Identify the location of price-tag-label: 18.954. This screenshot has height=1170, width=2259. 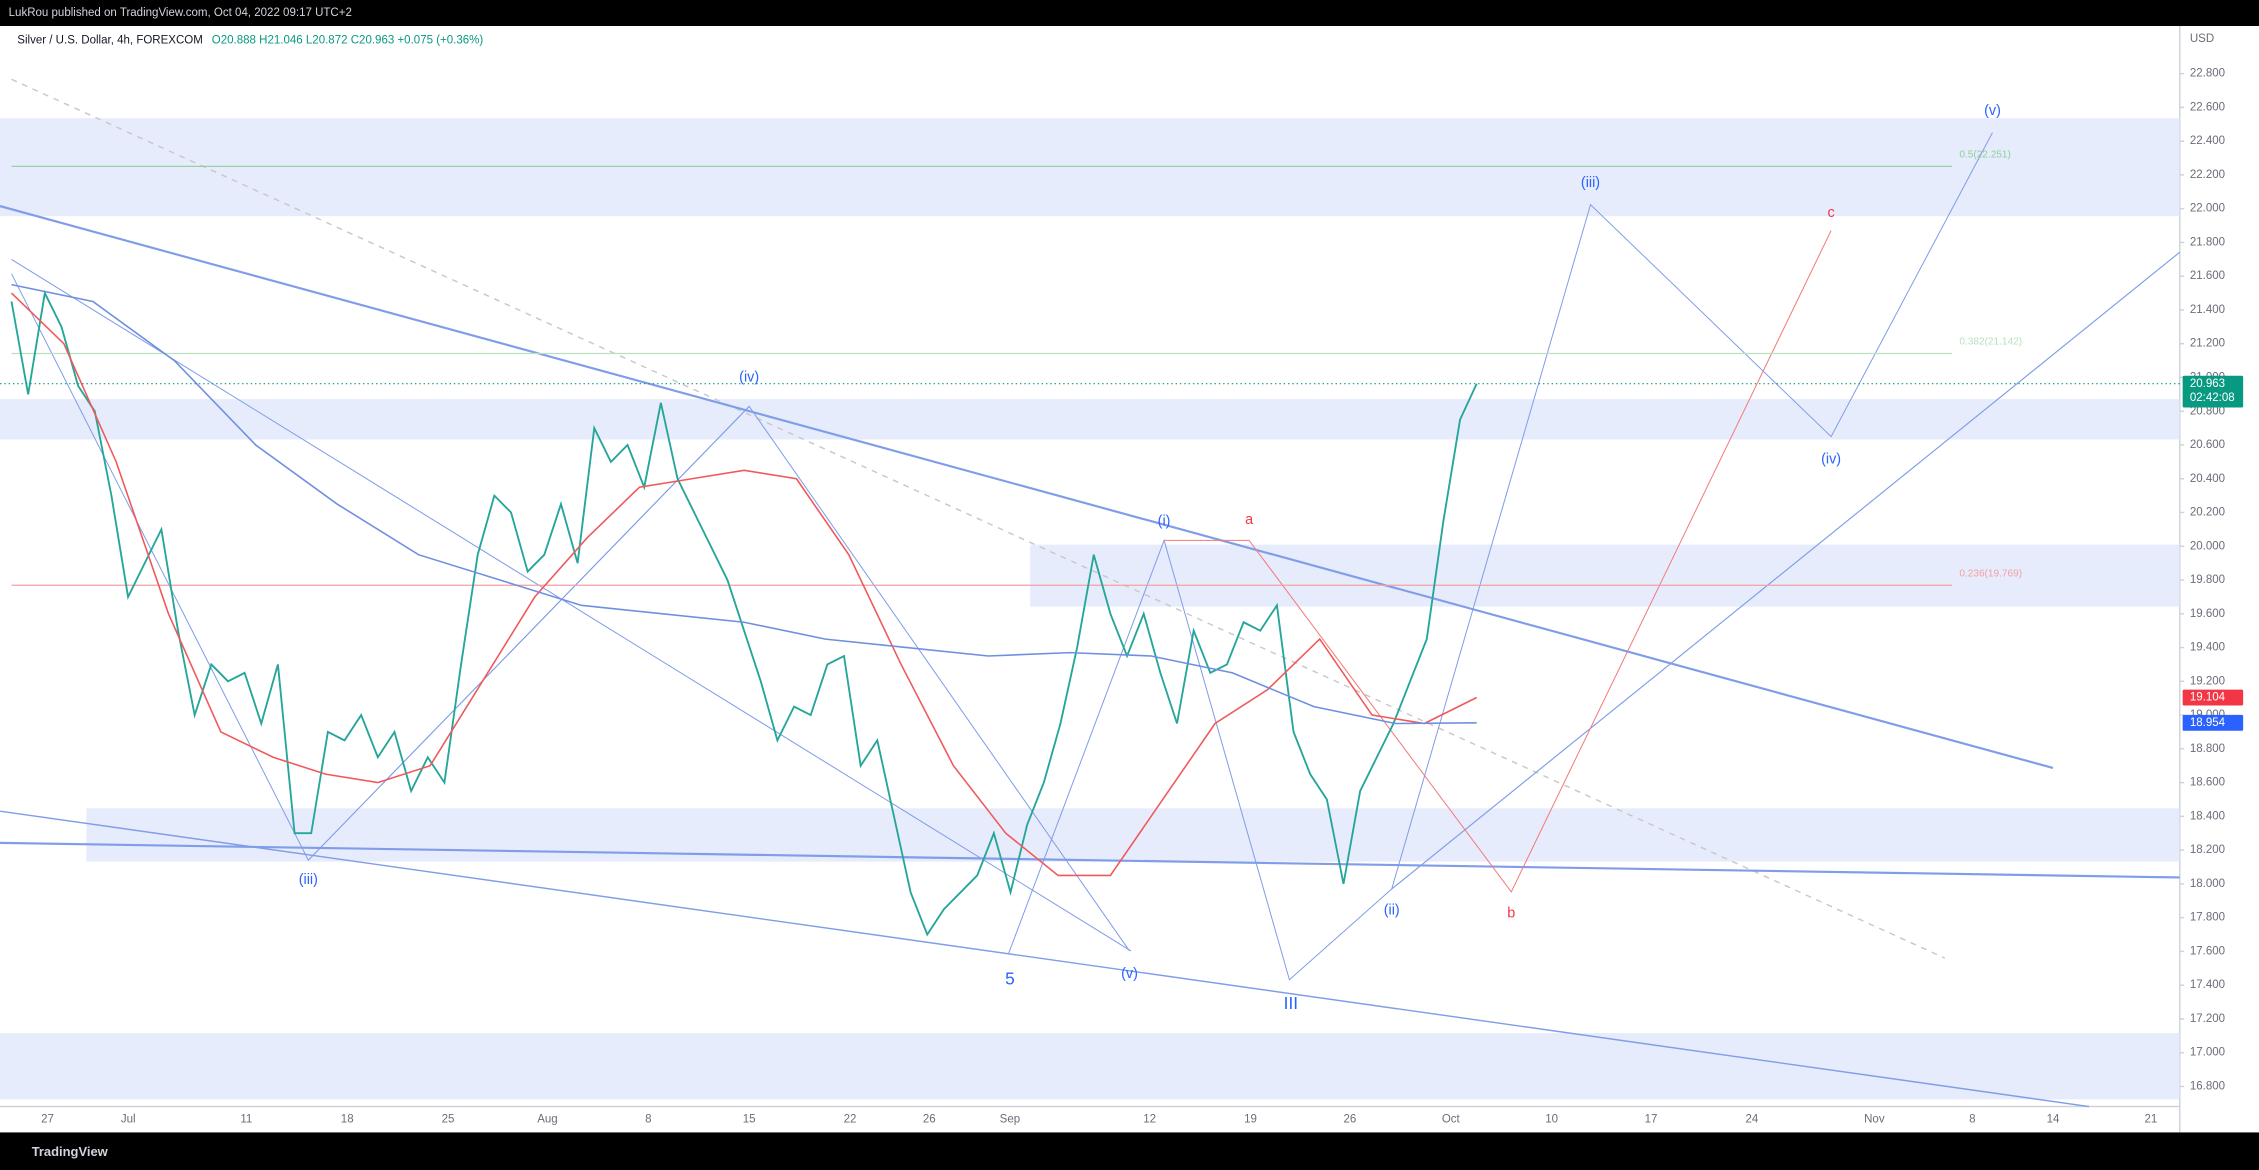
(2208, 723).